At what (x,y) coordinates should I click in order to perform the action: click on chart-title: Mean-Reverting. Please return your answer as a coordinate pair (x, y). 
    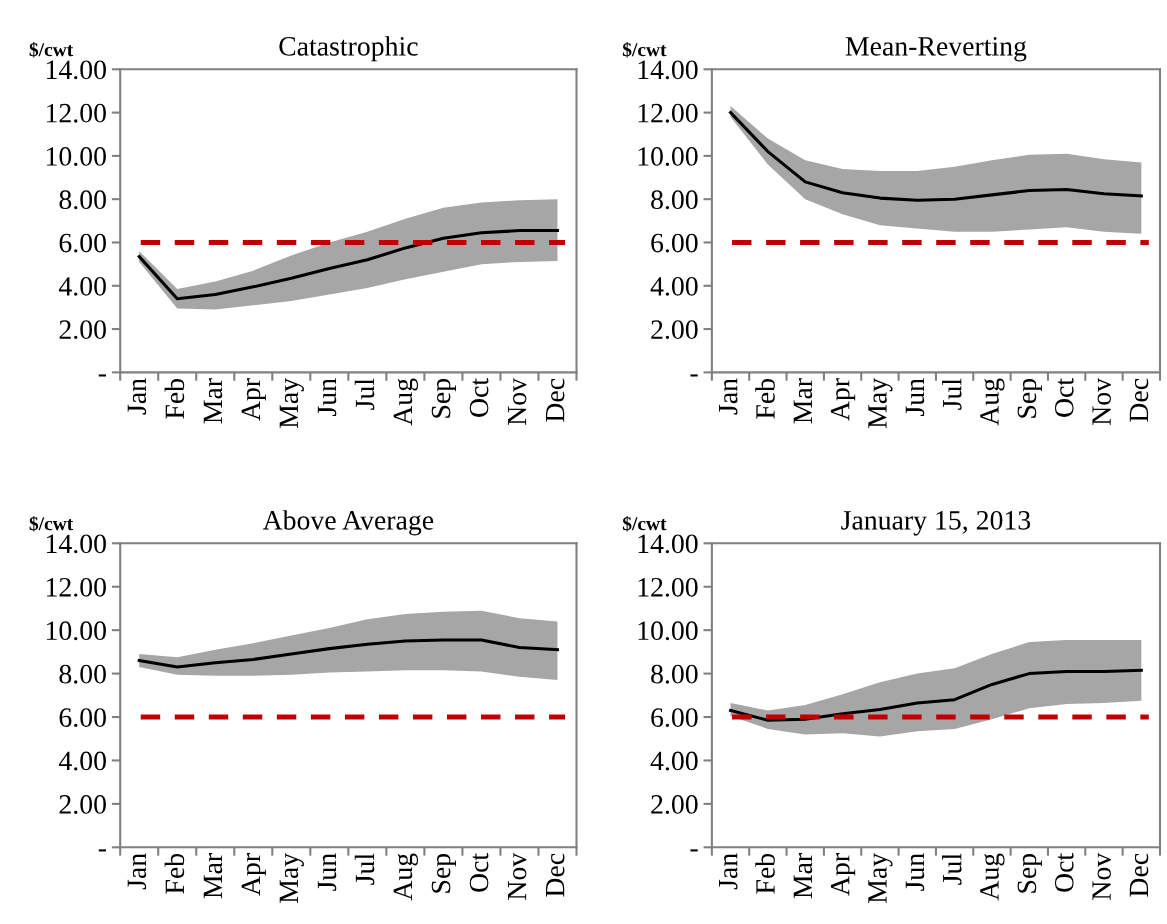
    Looking at the image, I should click on (936, 49).